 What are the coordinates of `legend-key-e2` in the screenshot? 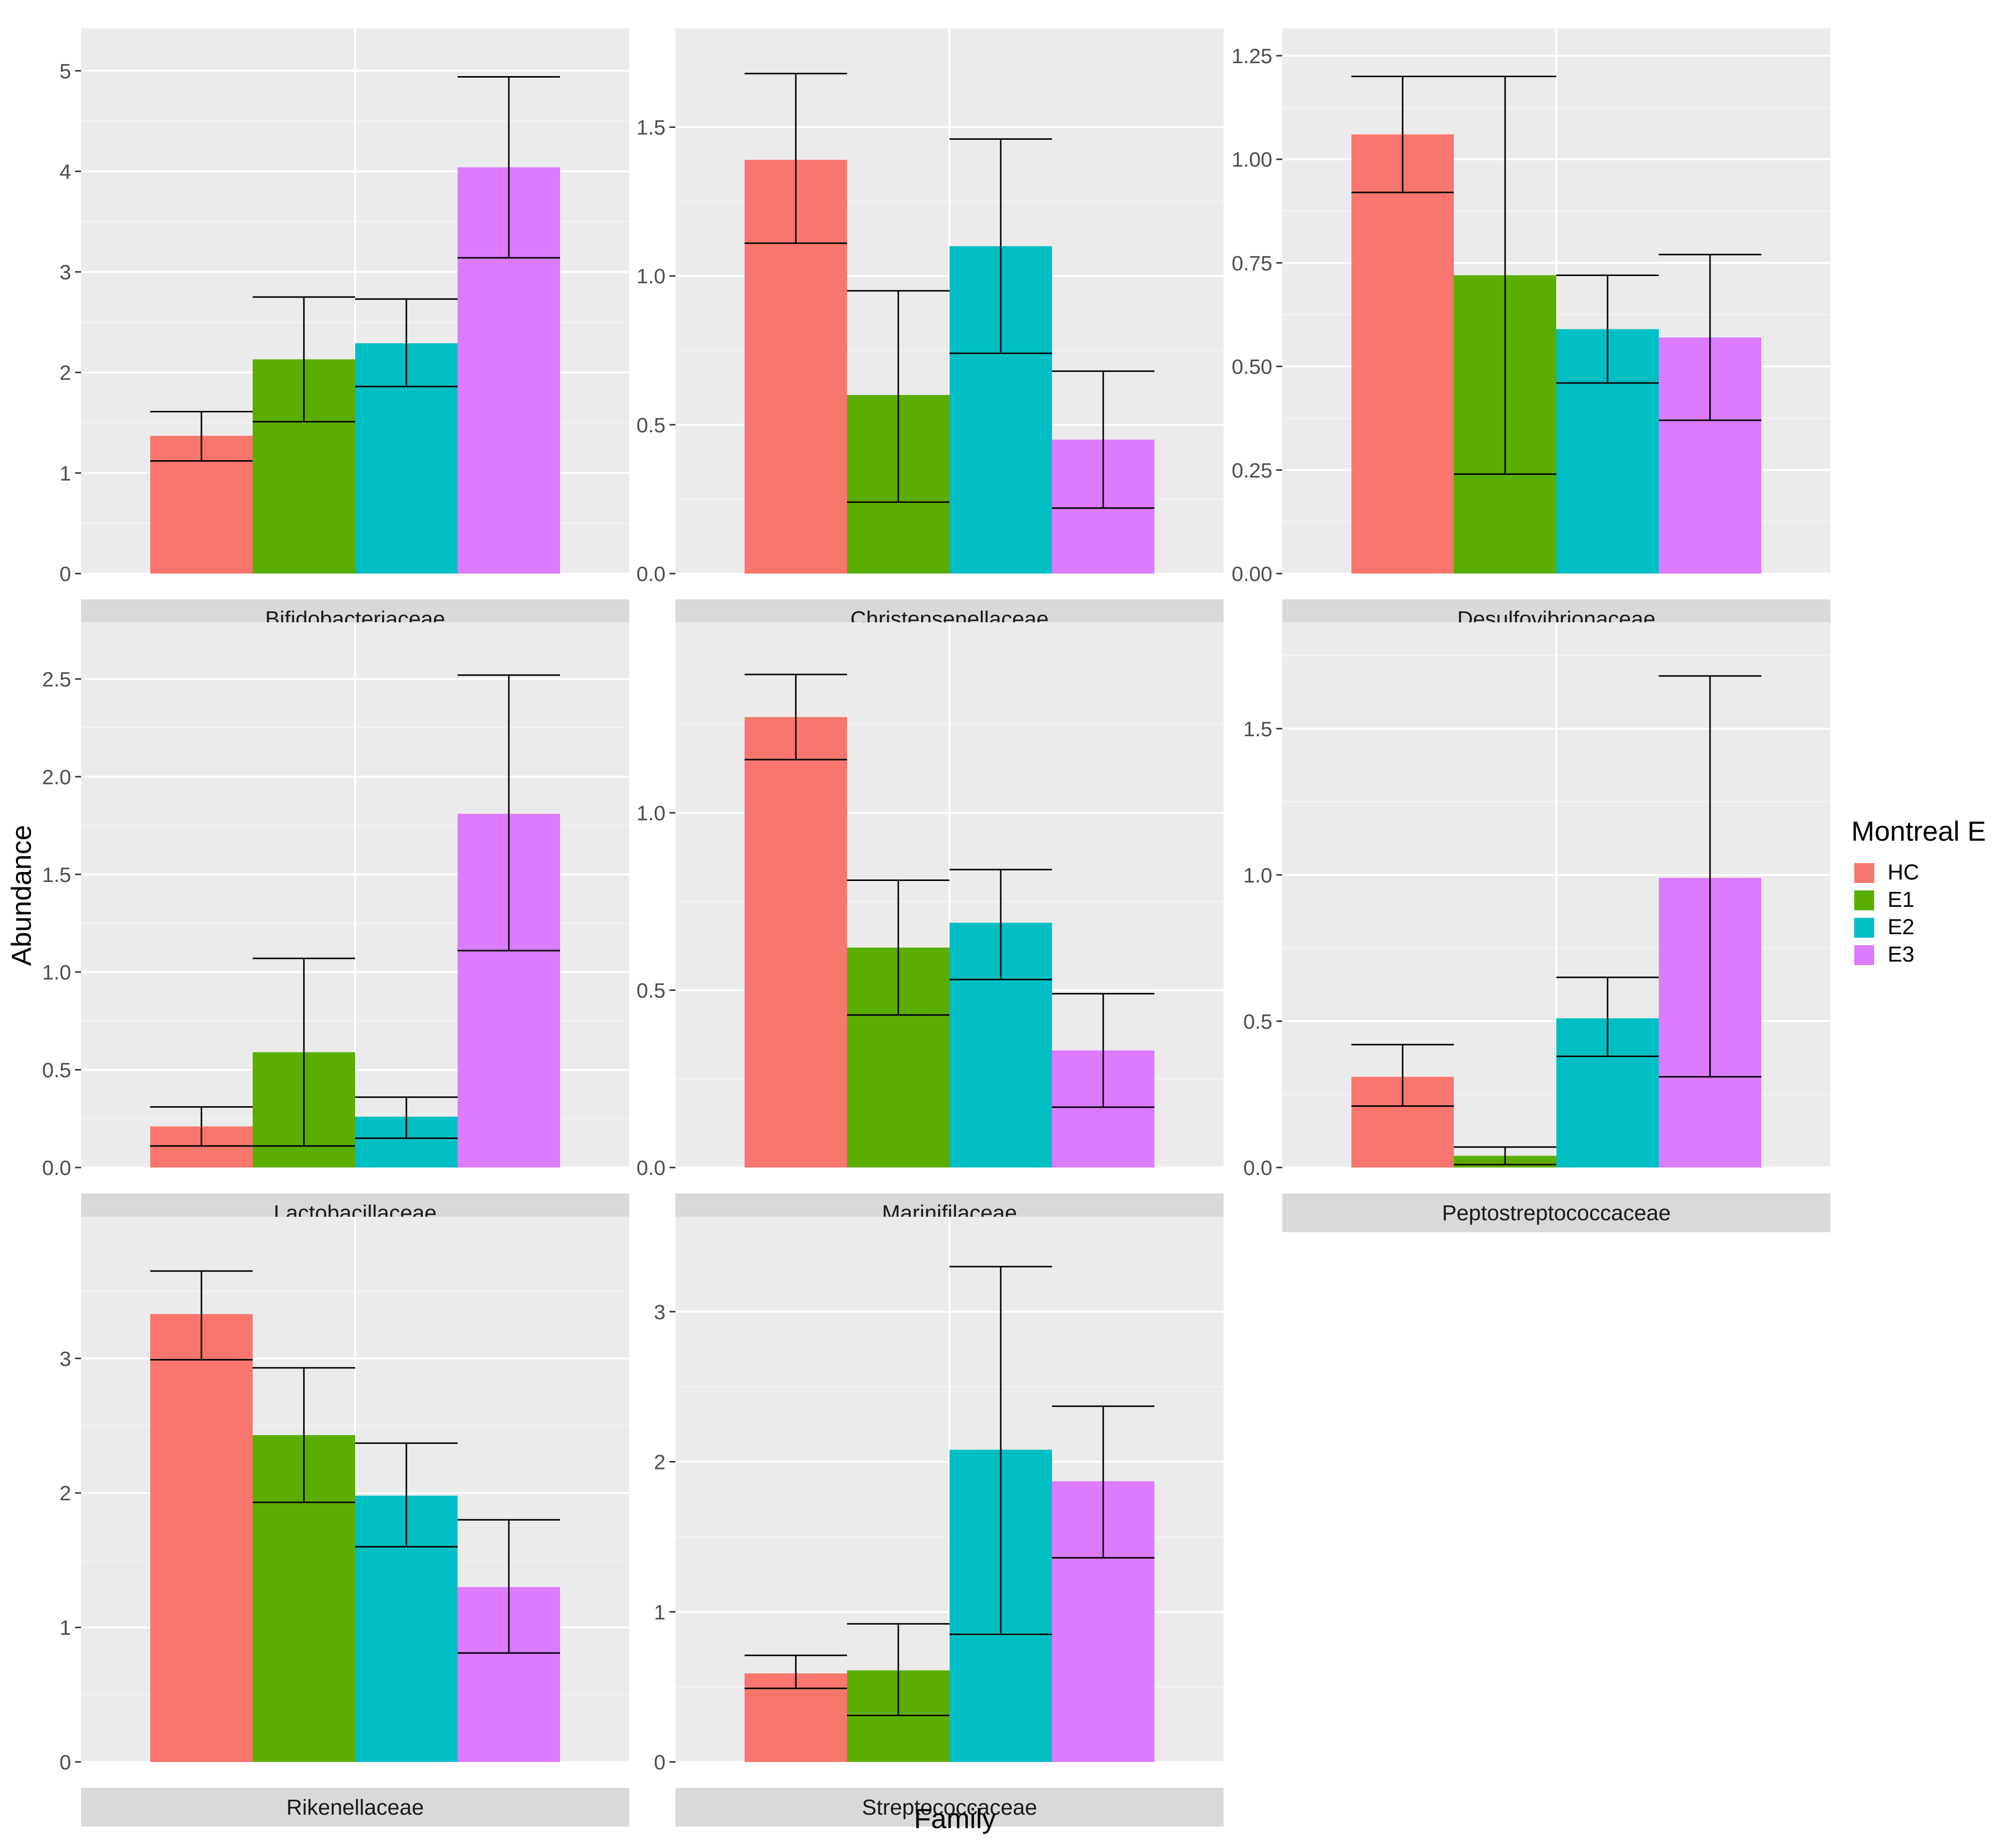 It's located at (1864, 928).